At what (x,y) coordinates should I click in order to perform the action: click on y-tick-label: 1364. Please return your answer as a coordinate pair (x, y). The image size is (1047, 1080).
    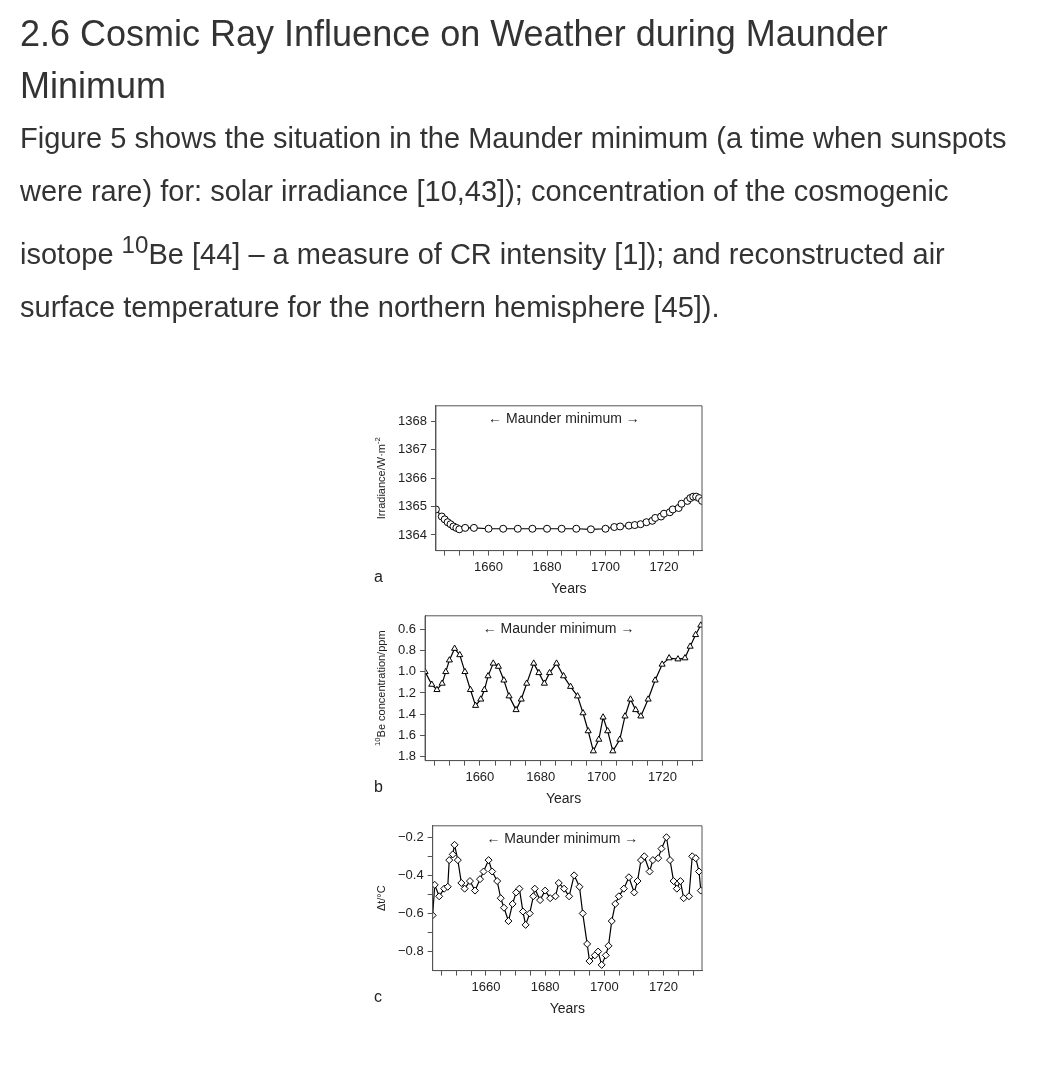
    Looking at the image, I should click on (412, 534).